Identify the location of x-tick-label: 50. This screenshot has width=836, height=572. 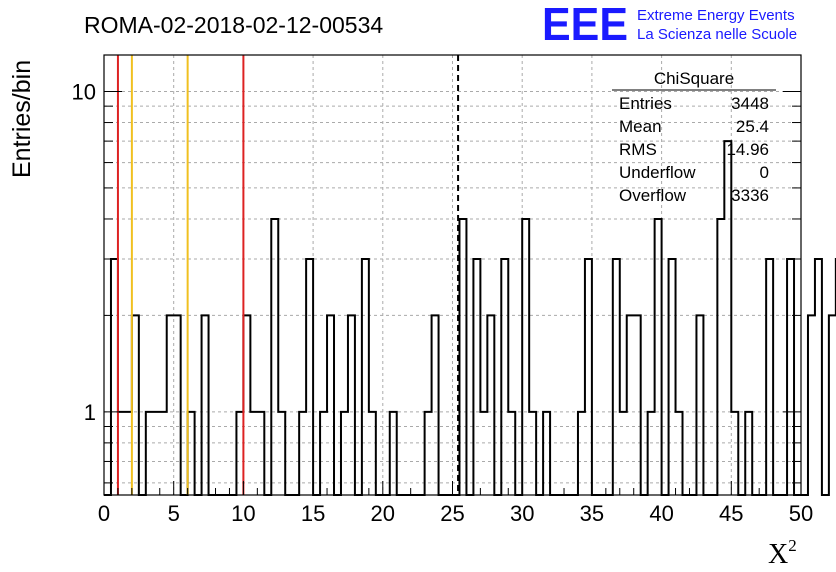
(801, 513).